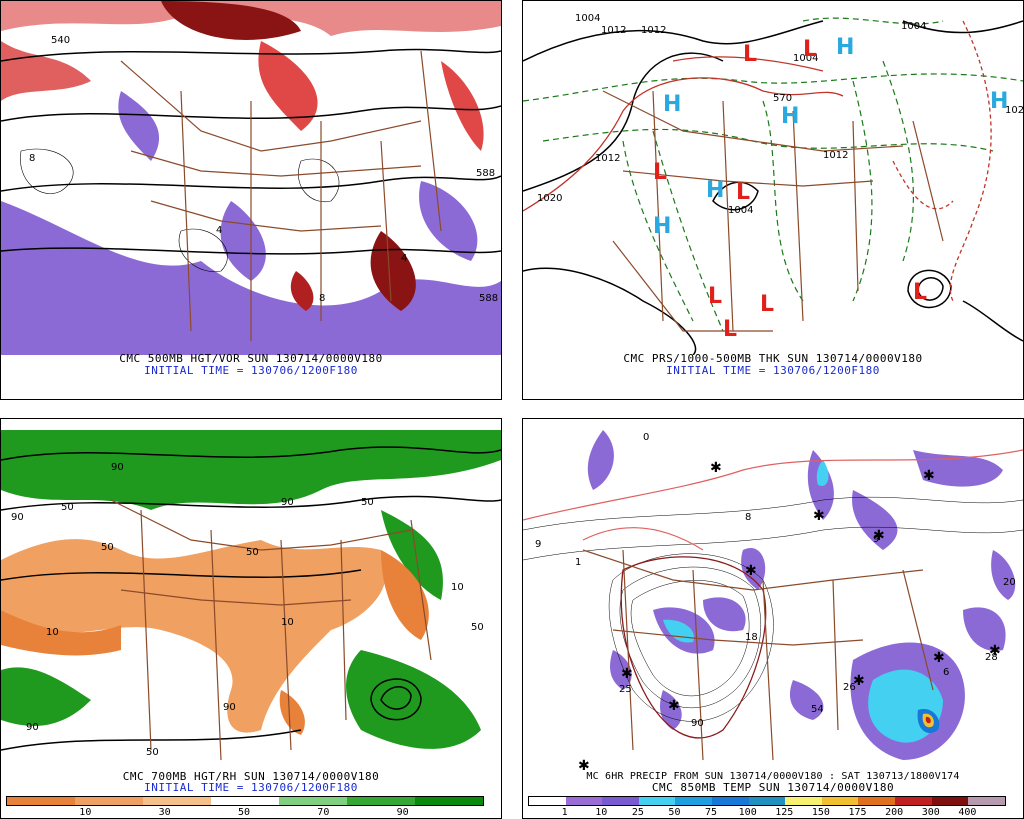 The width and height of the screenshot is (1024, 819). I want to click on temp-label: 8, so click(748, 517).